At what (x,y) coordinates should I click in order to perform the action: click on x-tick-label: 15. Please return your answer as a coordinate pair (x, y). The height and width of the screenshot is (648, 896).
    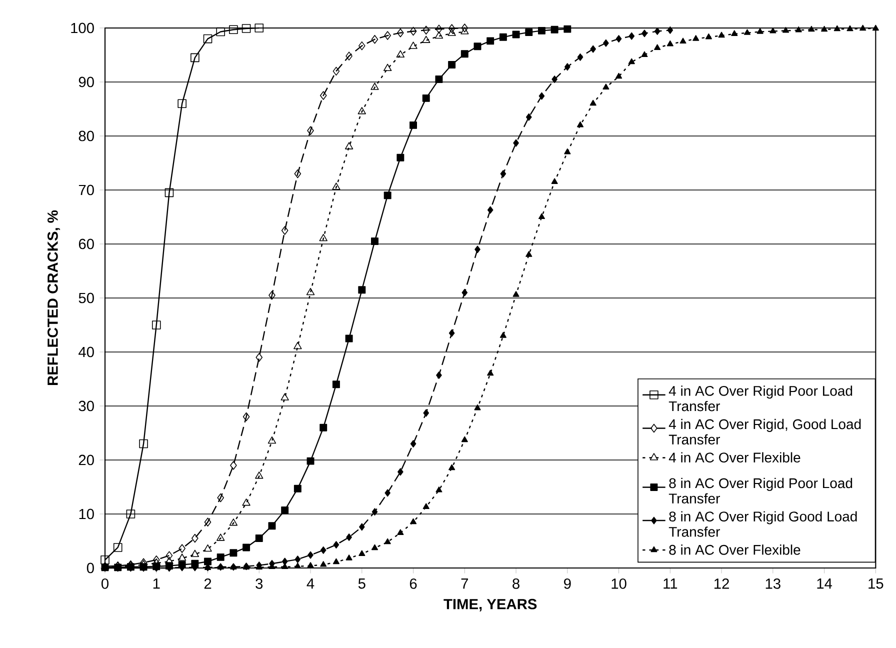
    Looking at the image, I should click on (876, 583).